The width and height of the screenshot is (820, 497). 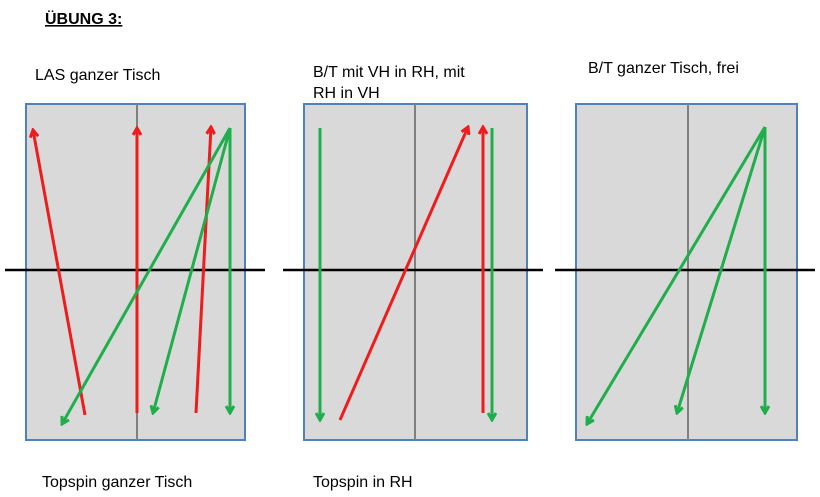 What do you see at coordinates (663, 68) in the screenshot?
I see `panel-title: B/T ganzer Tisch, frei` at bounding box center [663, 68].